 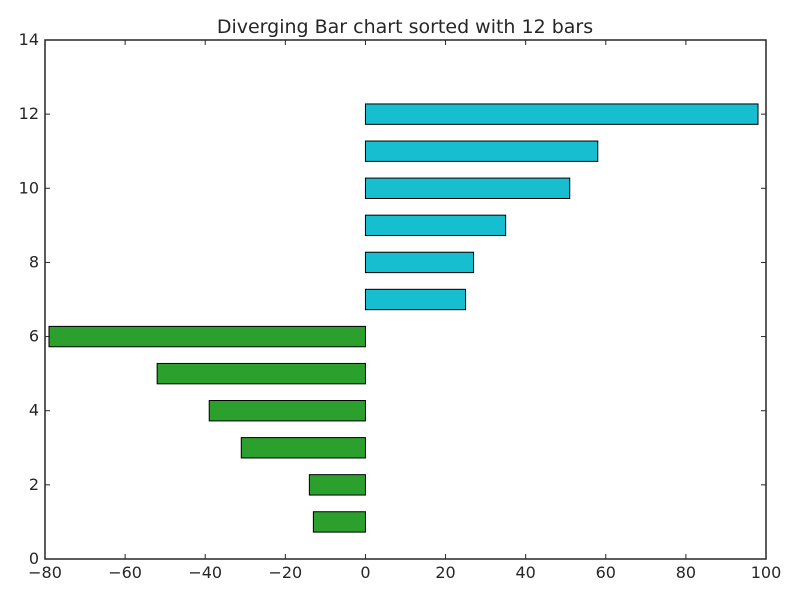 What do you see at coordinates (205, 572) in the screenshot?
I see `x-tick-label: −40` at bounding box center [205, 572].